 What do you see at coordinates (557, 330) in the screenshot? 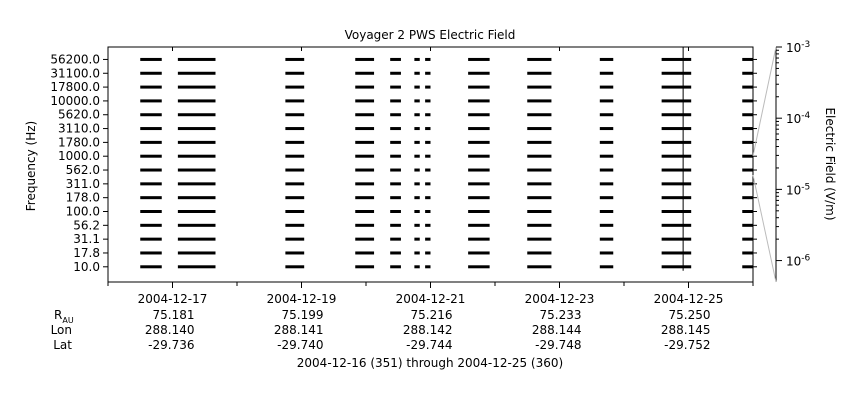
I see `ephemeris-lon-value: 288.144` at bounding box center [557, 330].